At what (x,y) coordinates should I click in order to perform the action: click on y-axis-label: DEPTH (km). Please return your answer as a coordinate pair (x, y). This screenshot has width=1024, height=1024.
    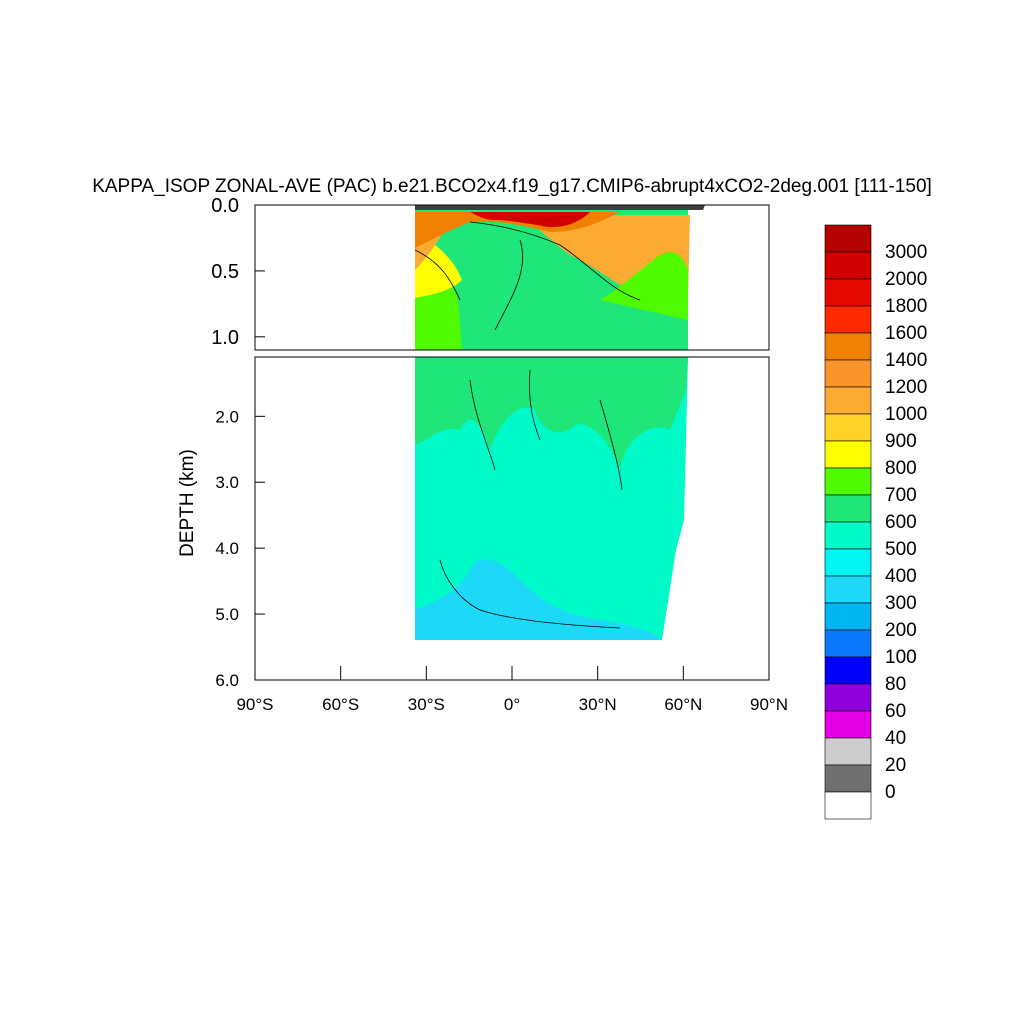
    Looking at the image, I should click on (187, 503).